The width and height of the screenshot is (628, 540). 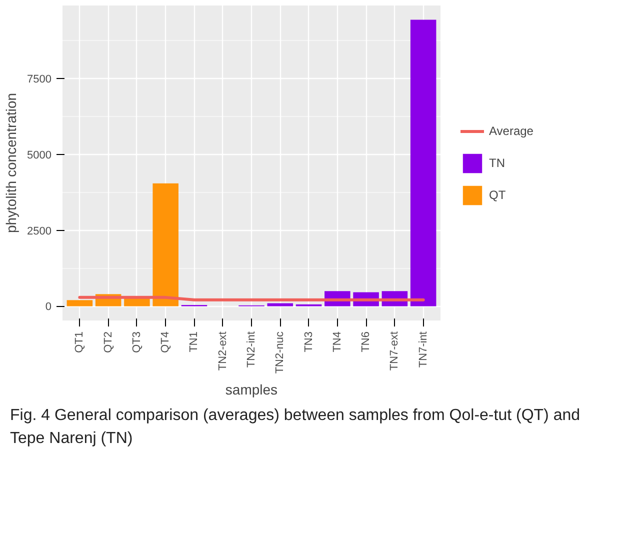 What do you see at coordinates (108, 342) in the screenshot?
I see `x-tick-label: QT2` at bounding box center [108, 342].